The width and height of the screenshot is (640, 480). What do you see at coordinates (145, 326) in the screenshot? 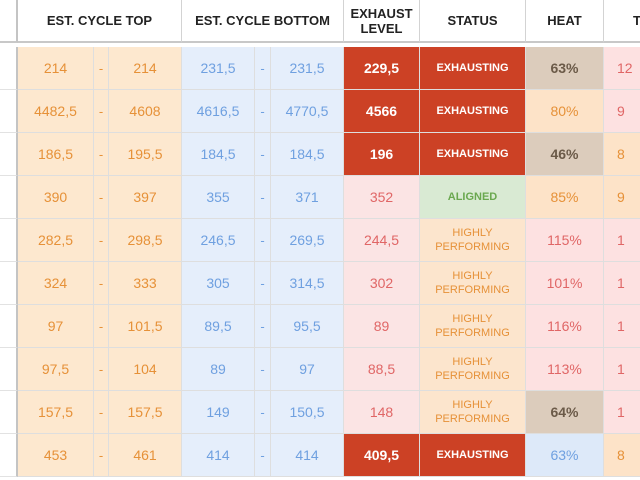
I see `est-top-high-cell: 101,5` at bounding box center [145, 326].